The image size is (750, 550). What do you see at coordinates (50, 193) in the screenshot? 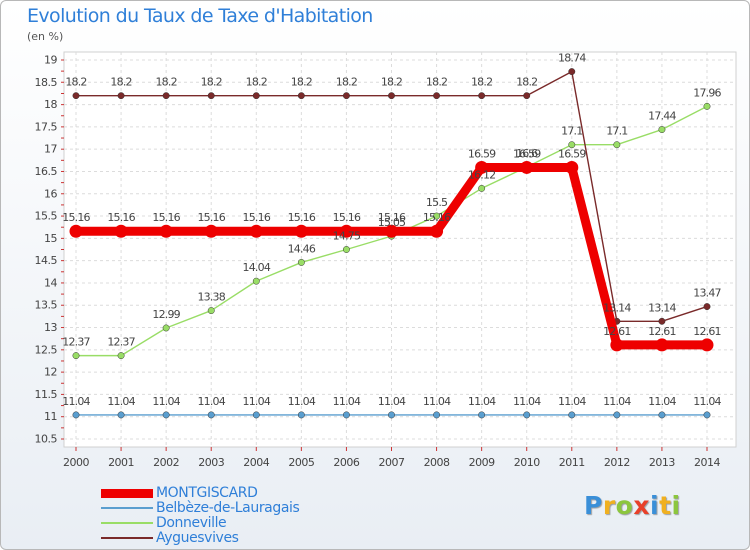
I see `y-tick-label: 16` at bounding box center [50, 193].